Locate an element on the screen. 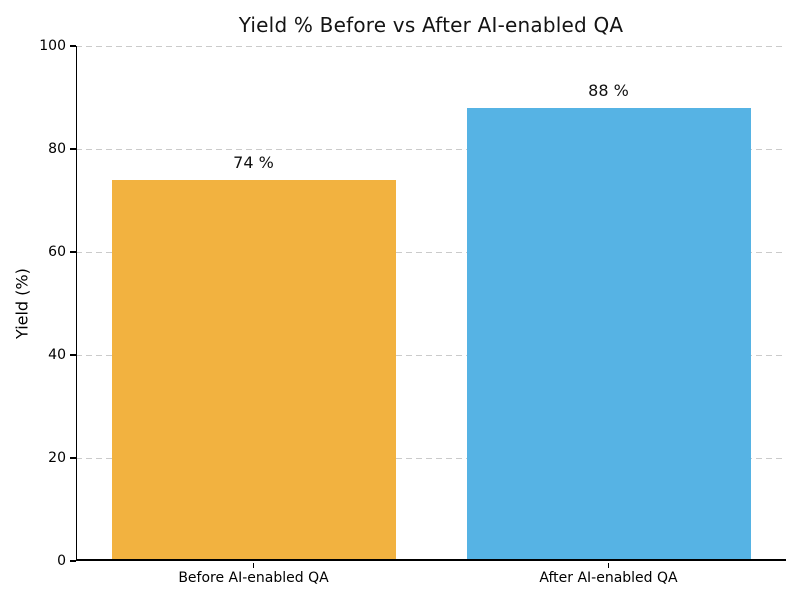 Image resolution: width=800 pixels, height=600 pixels. y-tick-label: 0 is located at coordinates (61, 561).